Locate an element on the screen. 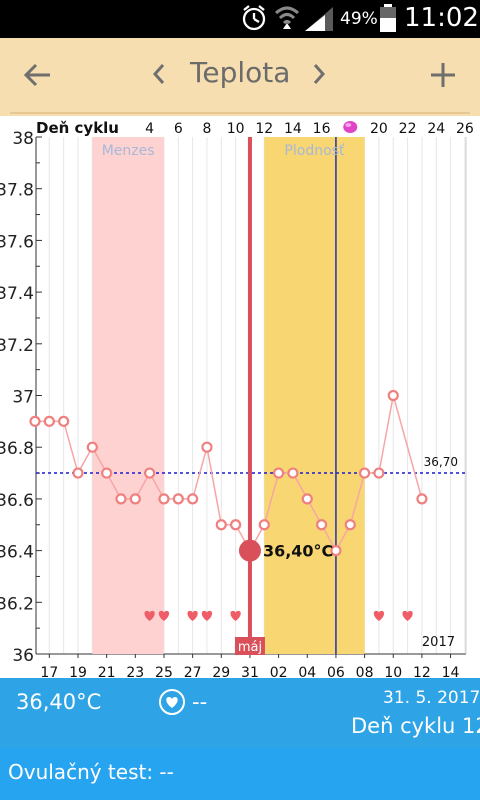 The height and width of the screenshot is (800, 480). menses-label: Menzes is located at coordinates (128, 151).